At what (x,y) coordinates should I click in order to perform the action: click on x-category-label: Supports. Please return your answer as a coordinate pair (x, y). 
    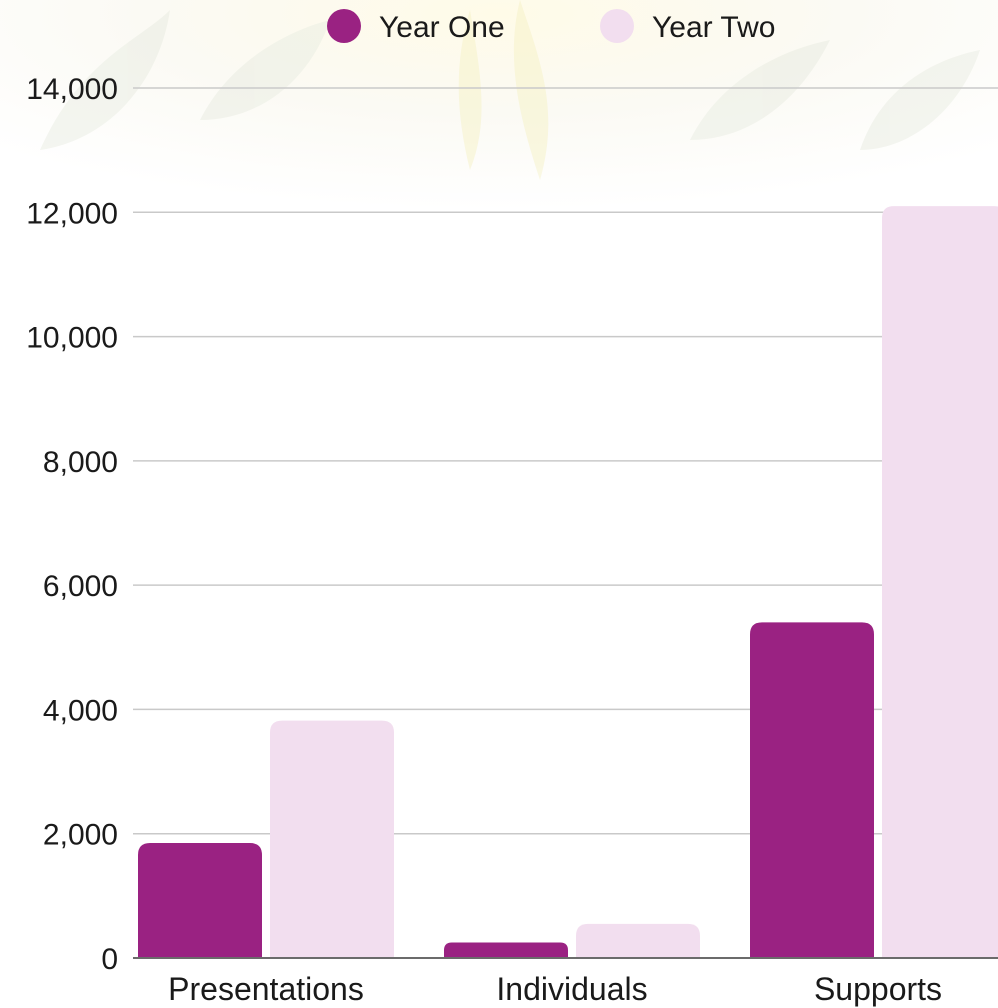
    Looking at the image, I should click on (878, 989).